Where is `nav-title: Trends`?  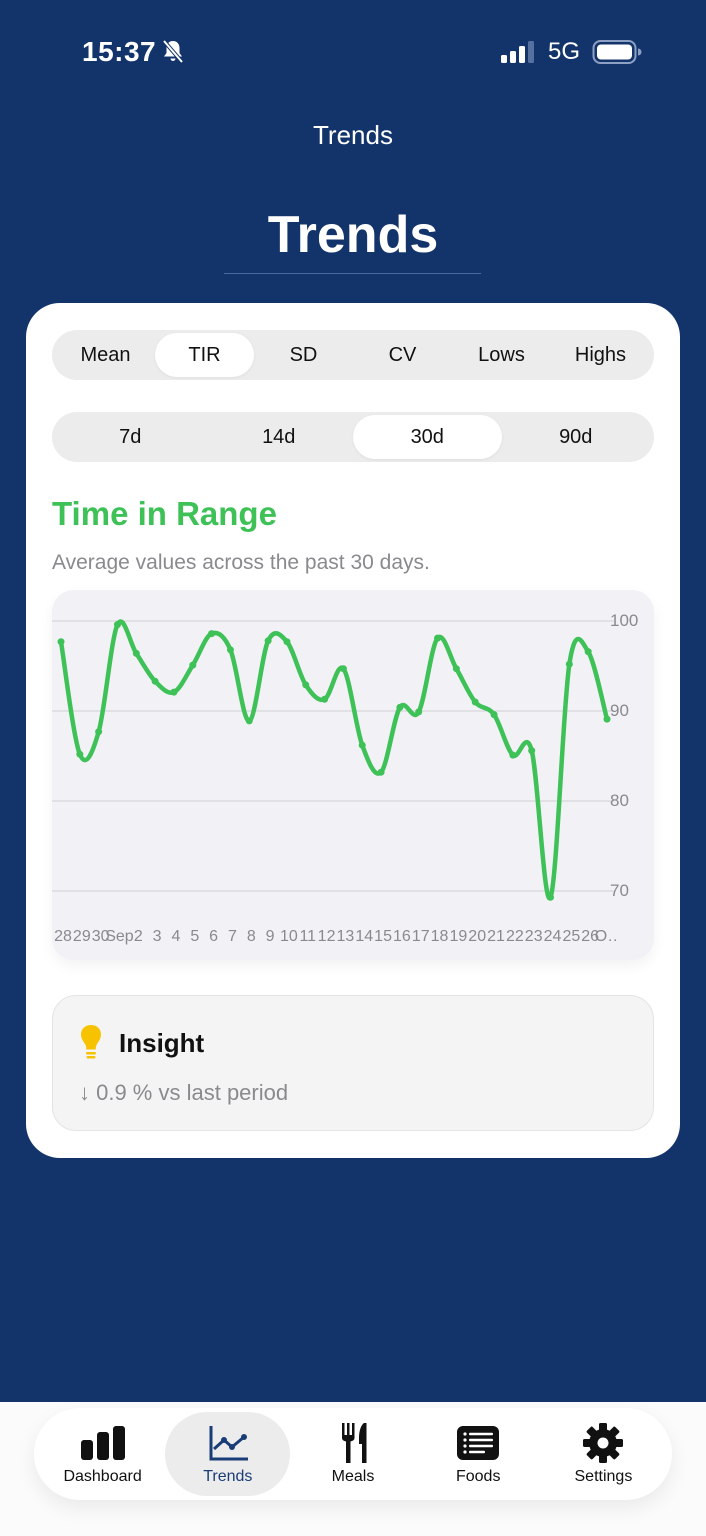
nav-title: Trends is located at coordinates (353, 135).